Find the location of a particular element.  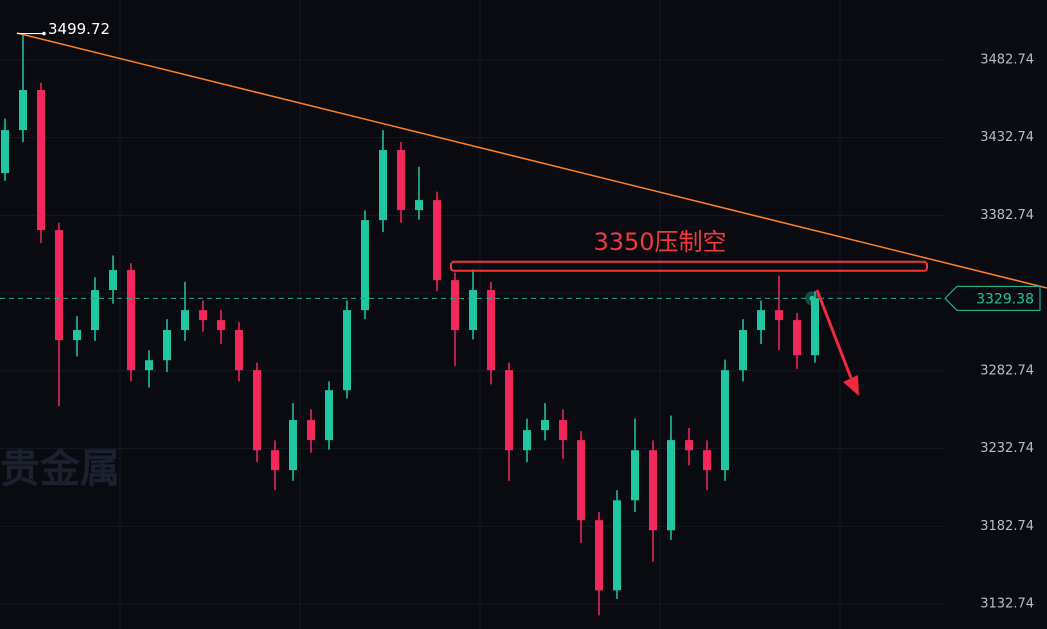

y-tick-label: 3232.74 is located at coordinates (1007, 448).